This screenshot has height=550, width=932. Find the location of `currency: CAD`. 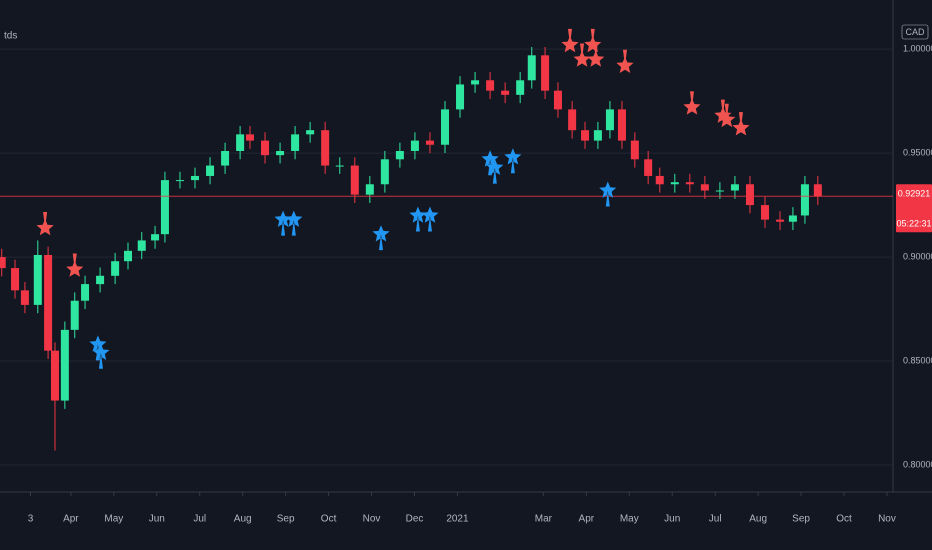

currency: CAD is located at coordinates (915, 32).